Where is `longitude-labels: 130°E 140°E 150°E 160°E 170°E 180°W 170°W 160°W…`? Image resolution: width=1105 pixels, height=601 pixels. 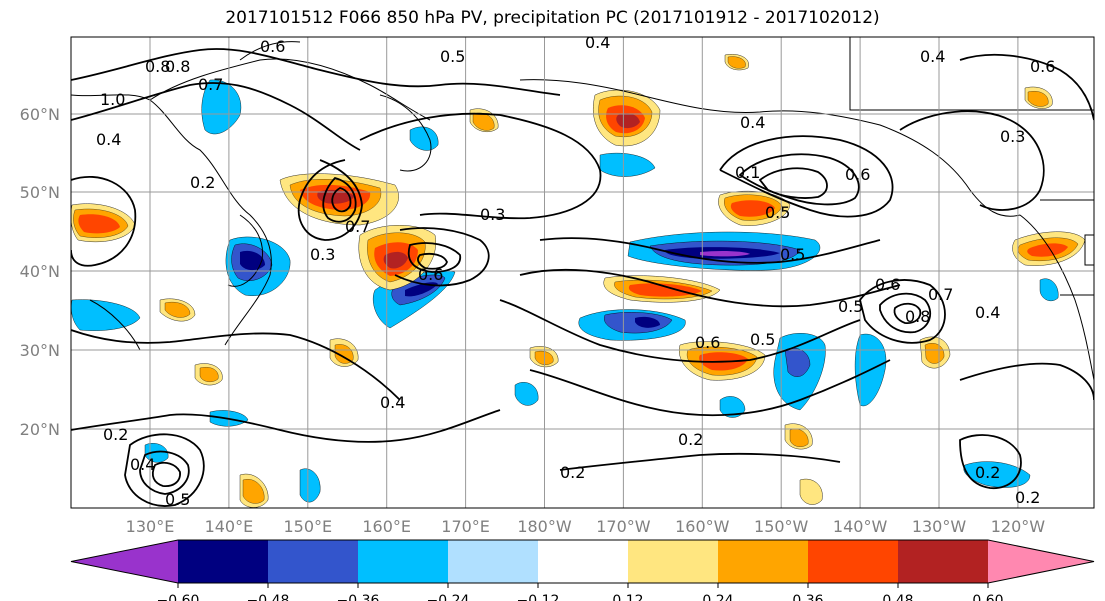
longitude-labels: 130°E 140°E 150°E 160°E 170°E 180°W 170°W 160°W… is located at coordinates (586, 526).